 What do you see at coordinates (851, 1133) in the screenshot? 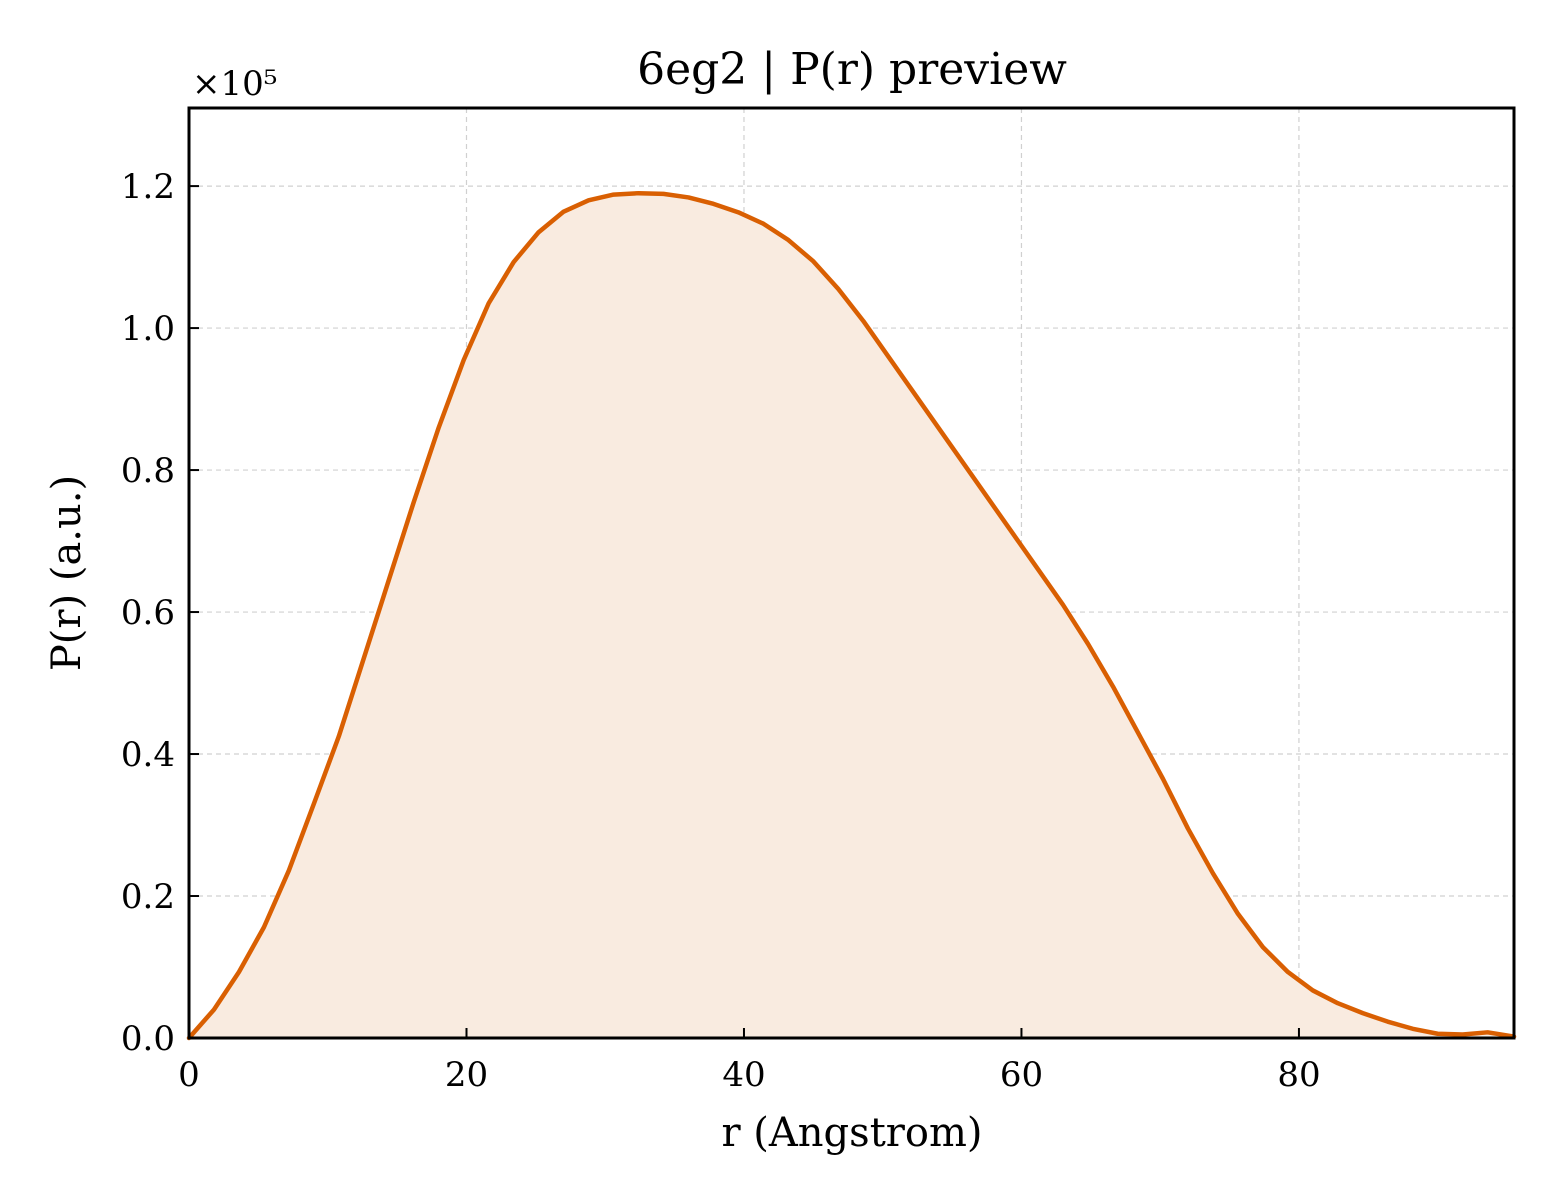
I see `x-axis-label: r (Angstrom)` at bounding box center [851, 1133].